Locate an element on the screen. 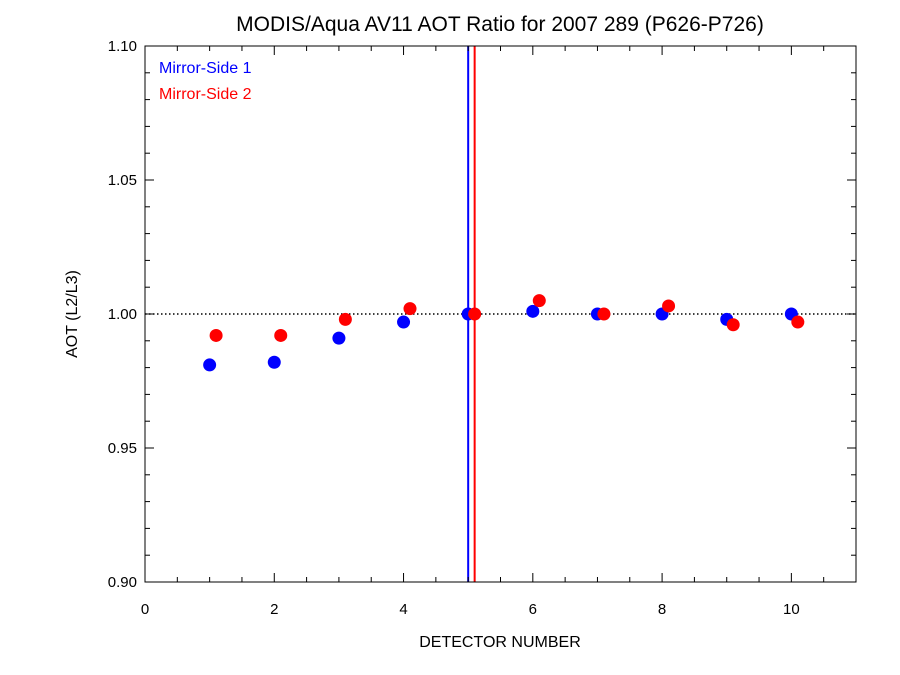  x-axis-label: DETECTOR NUMBER is located at coordinates (500, 642).